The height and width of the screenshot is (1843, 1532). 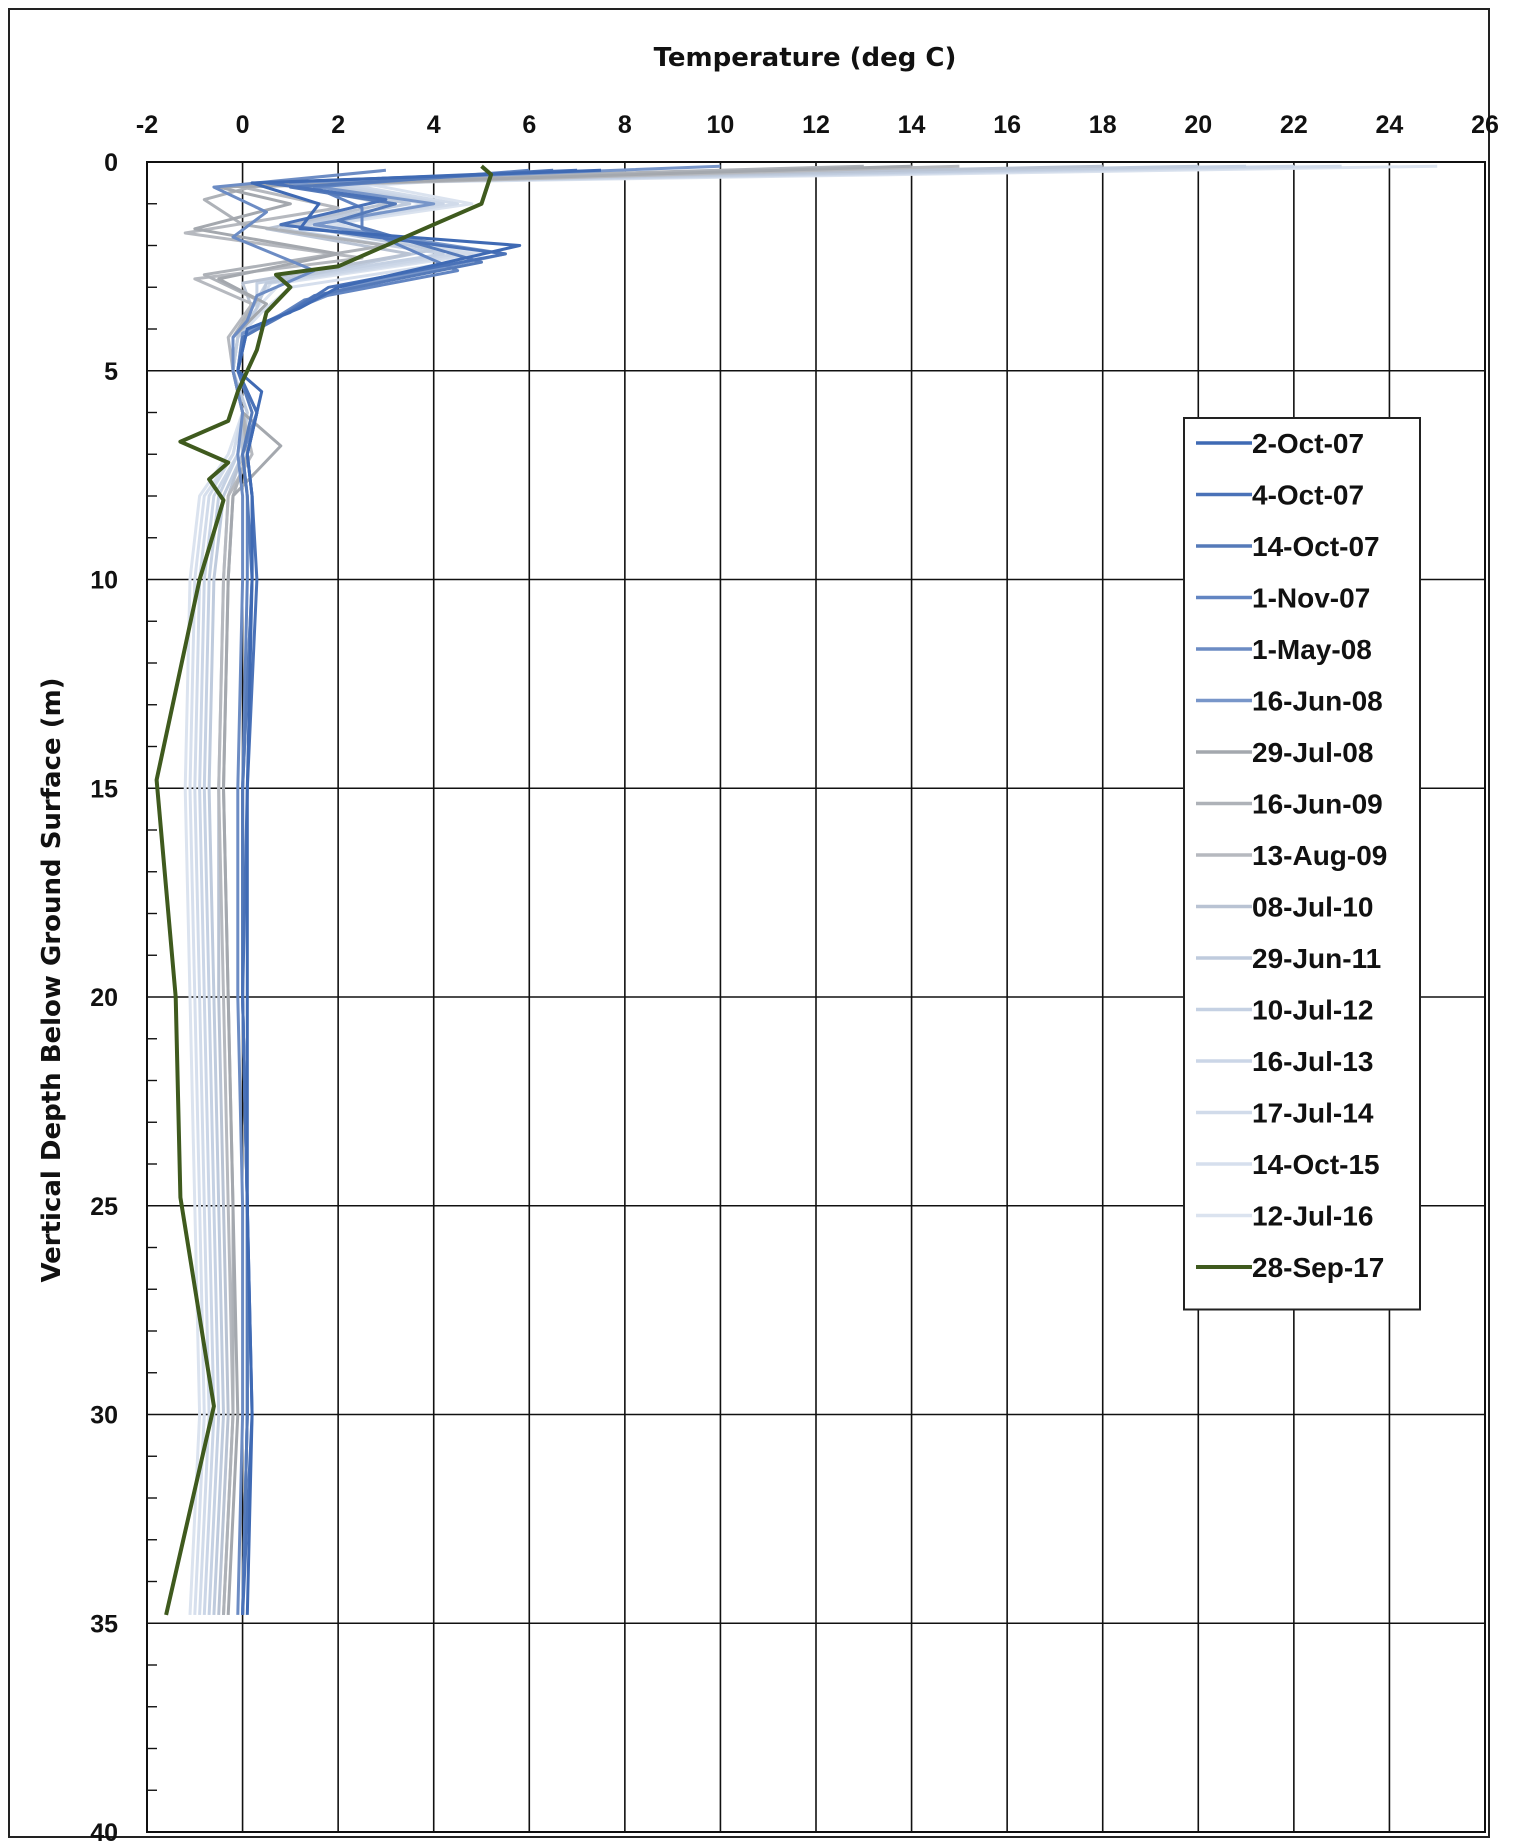 I want to click on legend-label: 12-Jul-16, so click(x=1312, y=1216).